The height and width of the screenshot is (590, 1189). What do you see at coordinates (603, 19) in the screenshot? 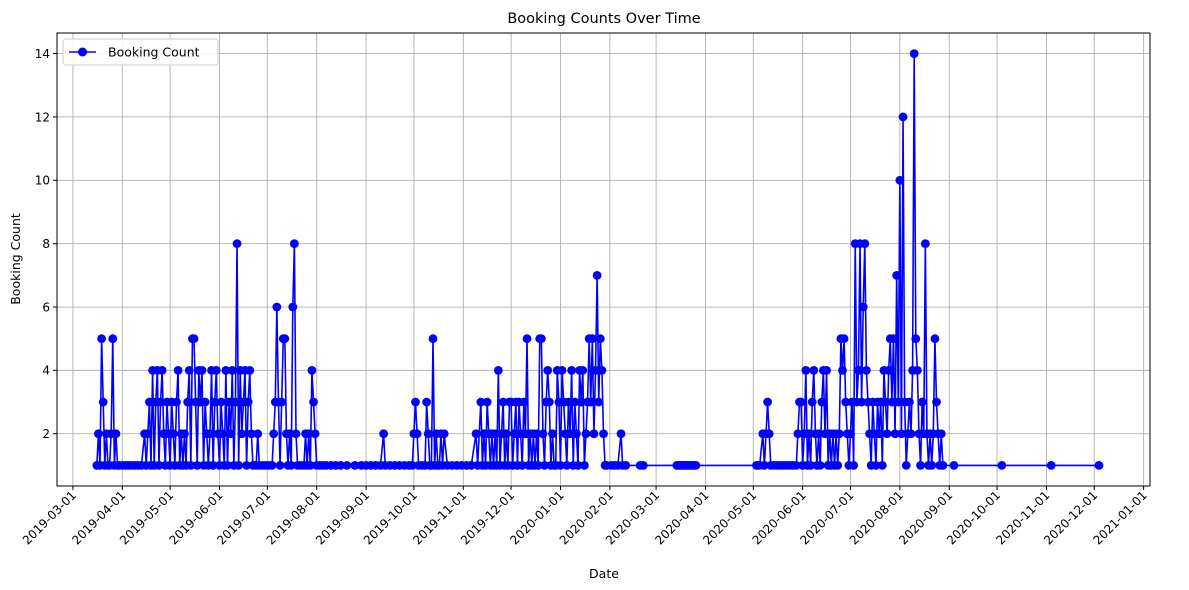
I see `chart-title: Booking Counts Over Time` at bounding box center [603, 19].